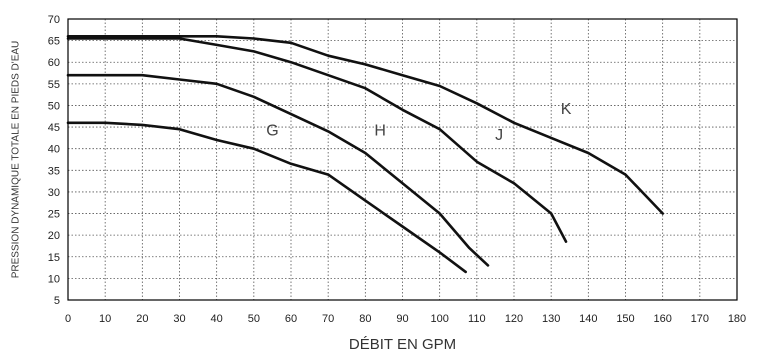 Image resolution: width=759 pixels, height=358 pixels. Describe the element at coordinates (54, 171) in the screenshot. I see `y-tick-label: 35` at that location.